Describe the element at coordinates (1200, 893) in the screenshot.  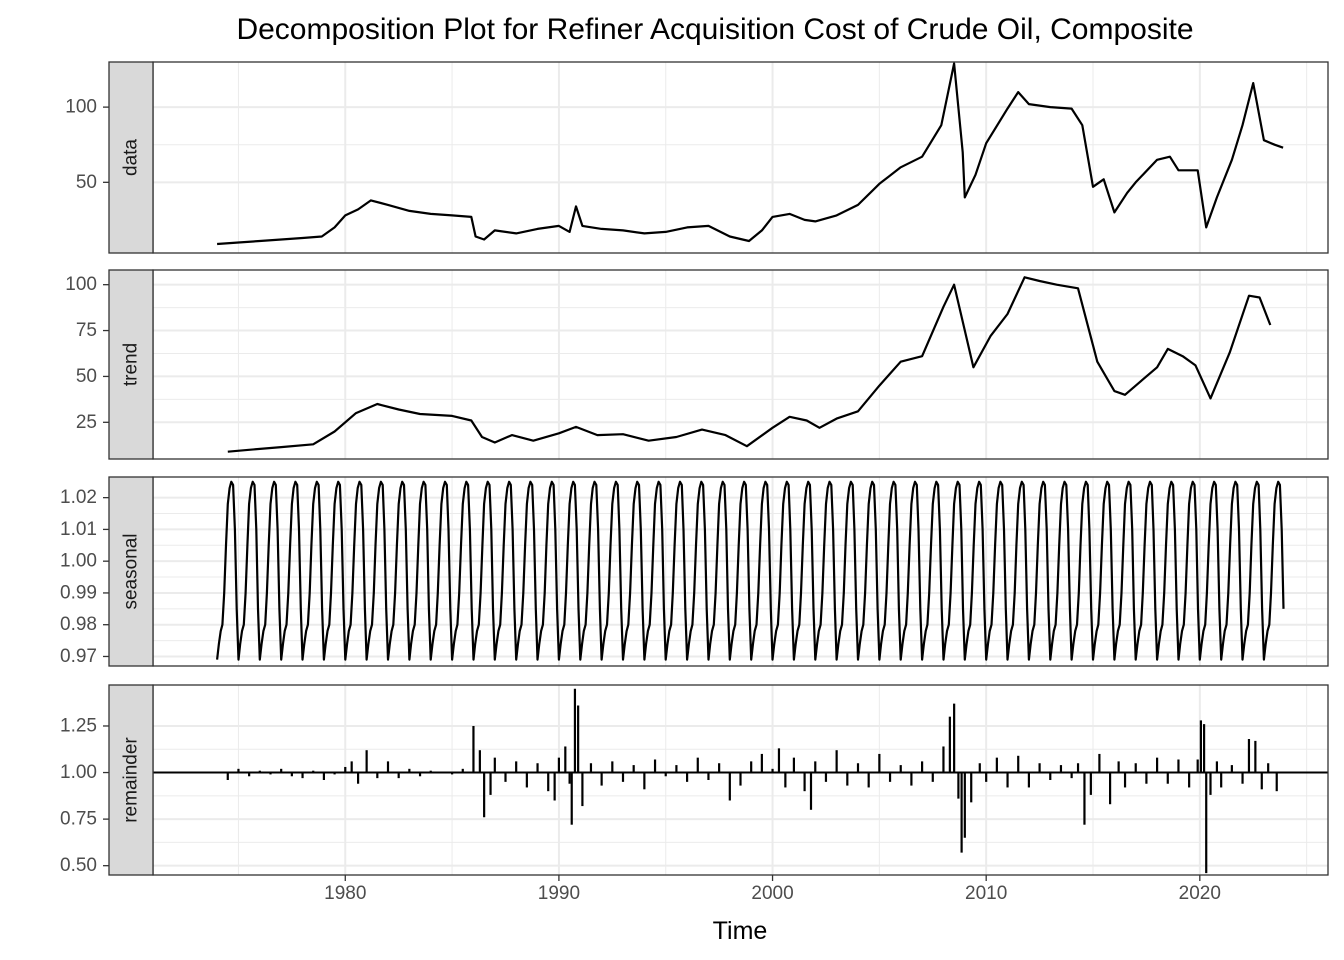
I see `x-tick-label: 2020` at that location.